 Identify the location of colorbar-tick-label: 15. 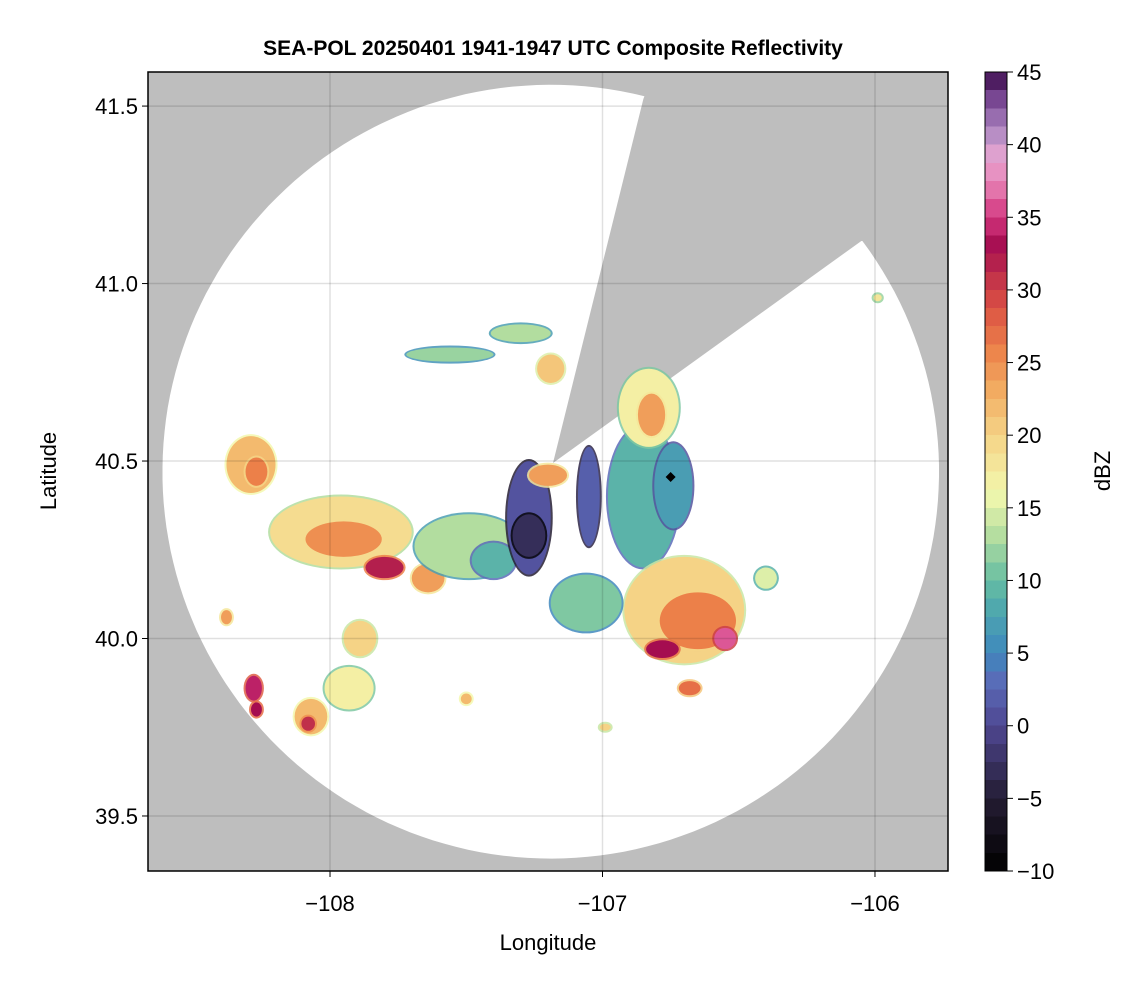
(1029, 508).